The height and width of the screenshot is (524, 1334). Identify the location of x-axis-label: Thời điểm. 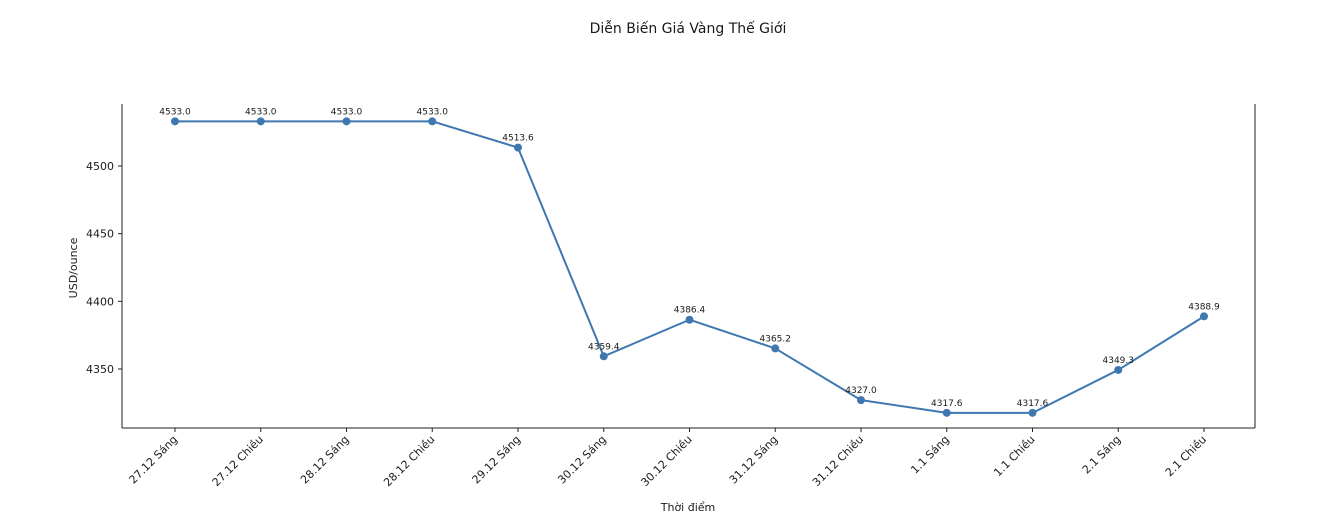
(688, 507).